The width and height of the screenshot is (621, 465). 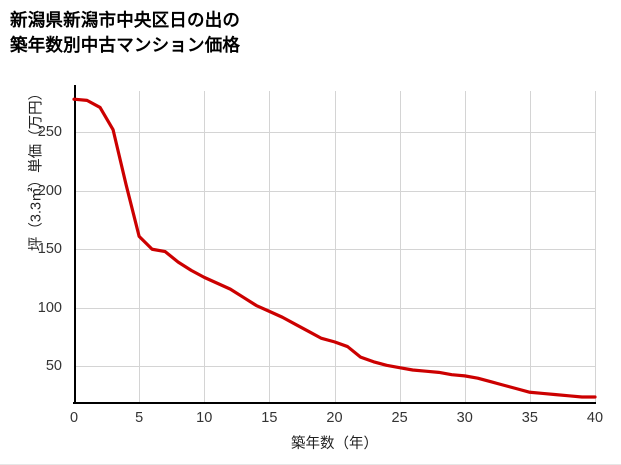 What do you see at coordinates (49, 249) in the screenshot?
I see `y-tick-label: 150` at bounding box center [49, 249].